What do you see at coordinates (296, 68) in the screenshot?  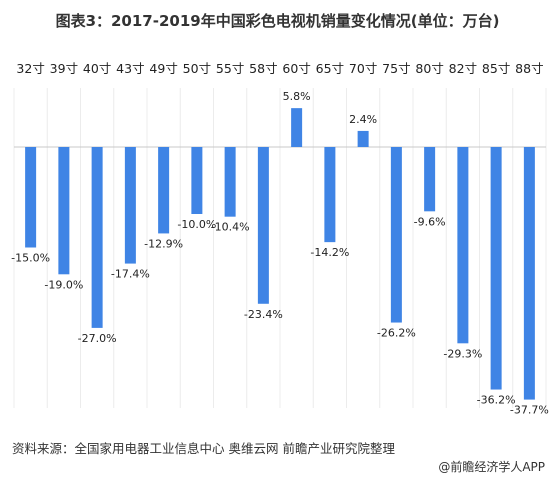 I see `category-label: 60寸` at bounding box center [296, 68].